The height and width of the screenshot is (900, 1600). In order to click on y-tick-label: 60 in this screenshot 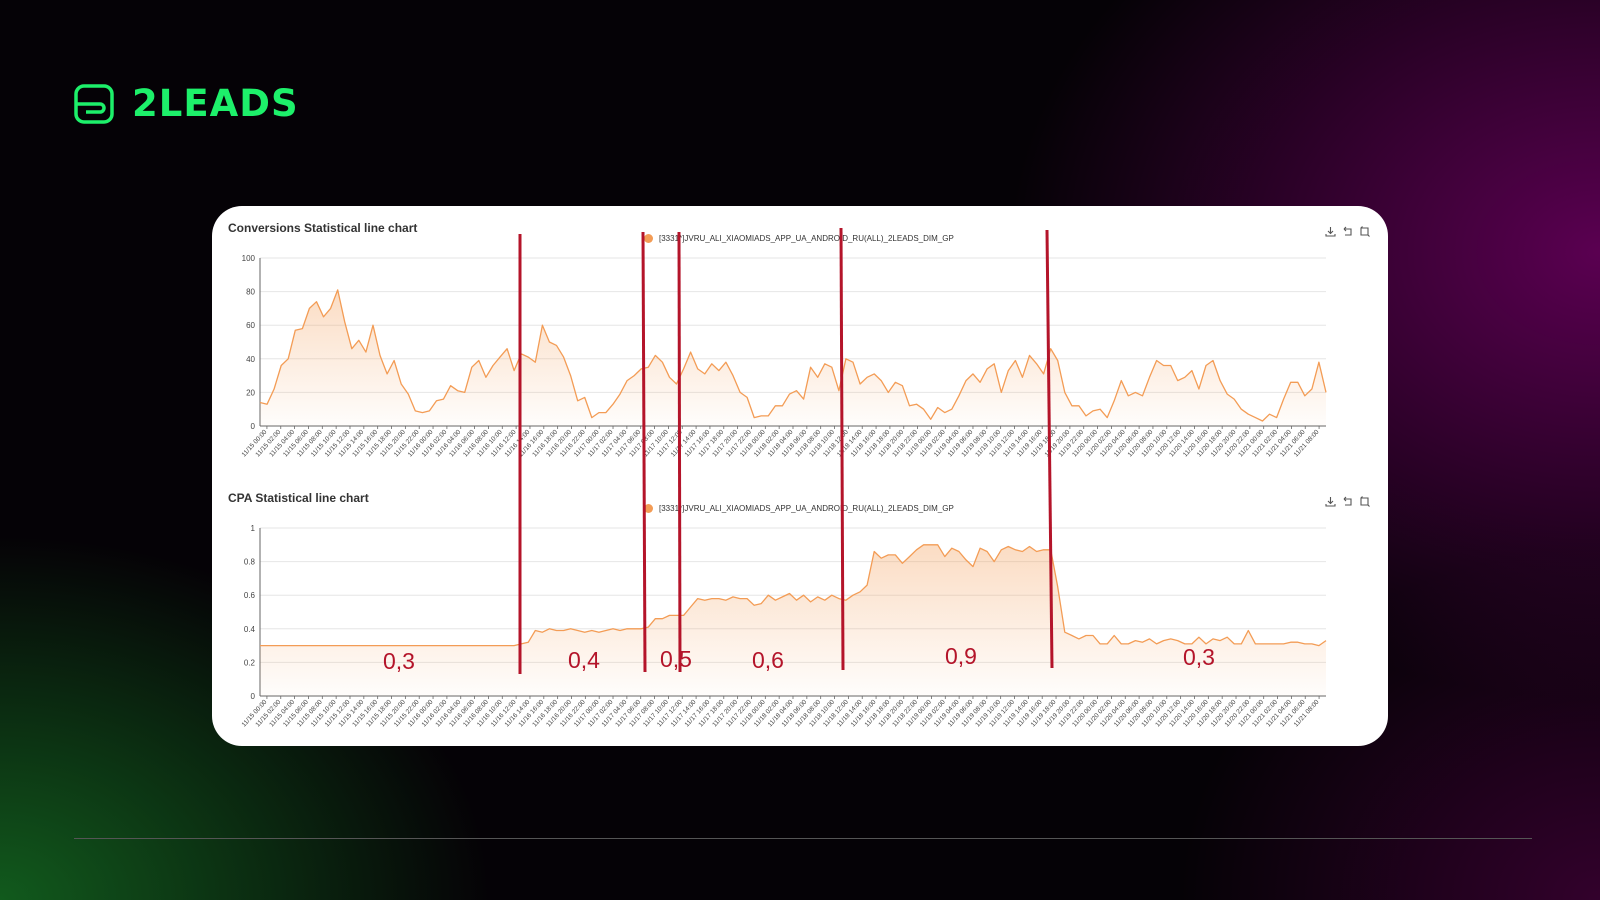, I will do `click(250, 325)`.